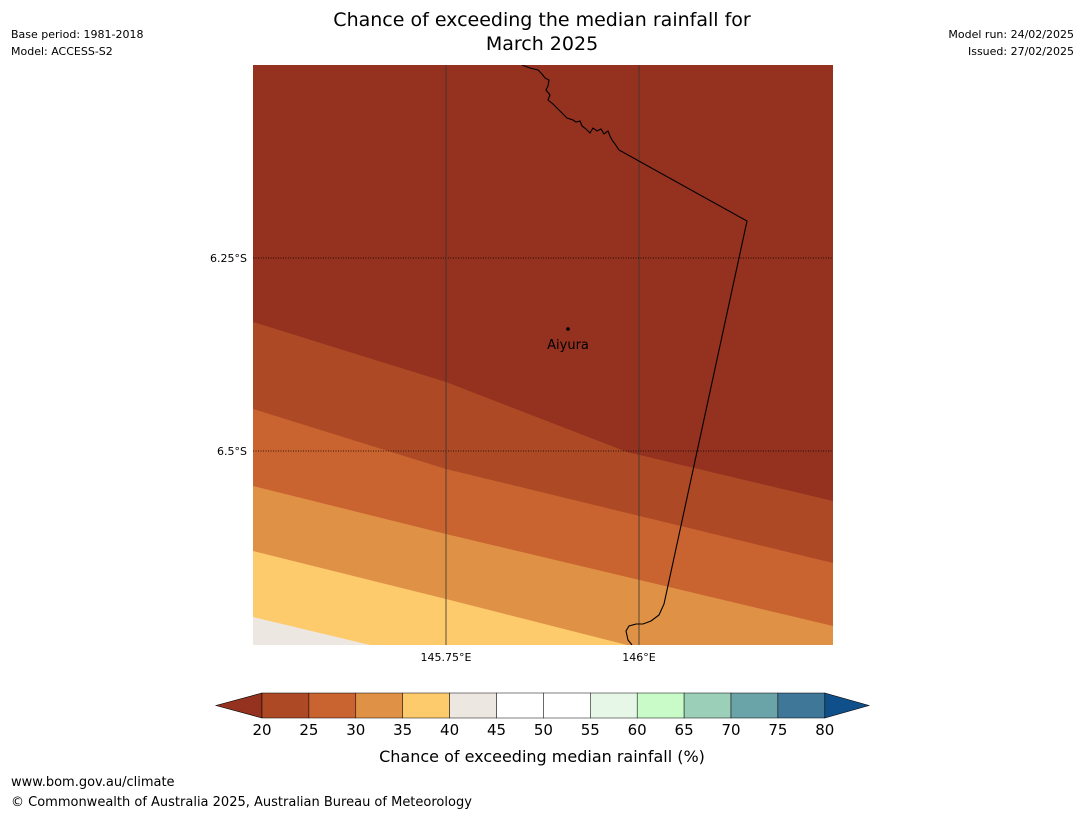 This screenshot has width=1085, height=816. What do you see at coordinates (1011, 34) in the screenshot?
I see `model-run: Model run: 24/02/2025` at bounding box center [1011, 34].